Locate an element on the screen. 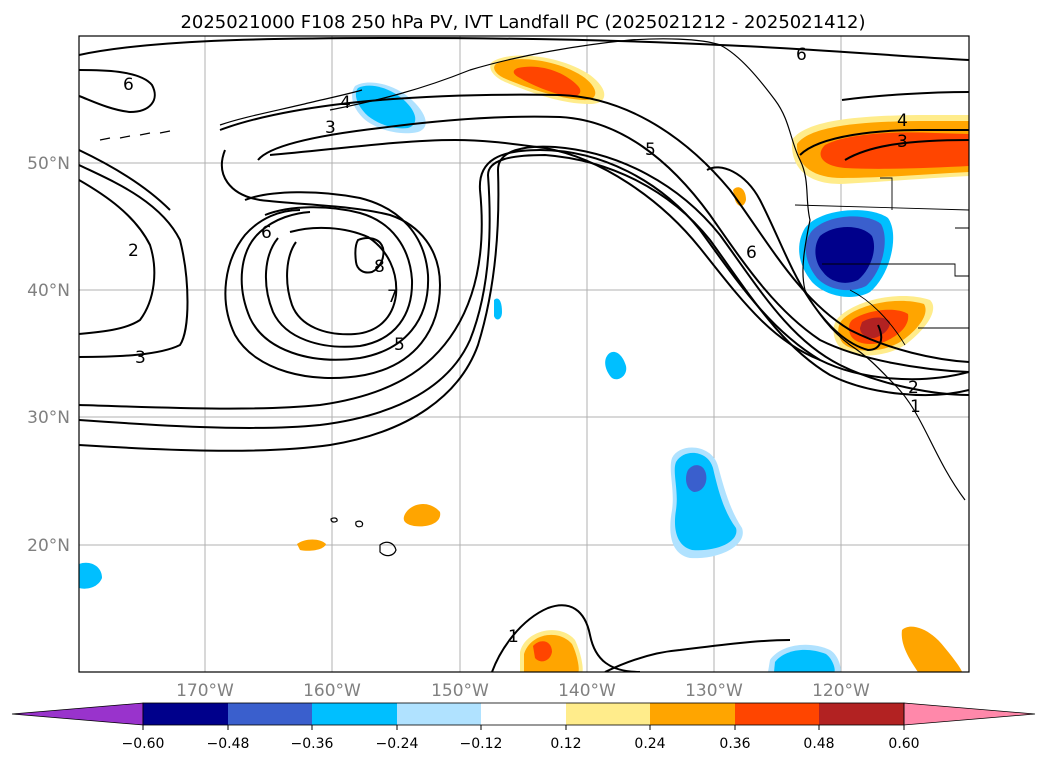 The height and width of the screenshot is (765, 1047). lat-label-20n: 20°N is located at coordinates (48, 546).